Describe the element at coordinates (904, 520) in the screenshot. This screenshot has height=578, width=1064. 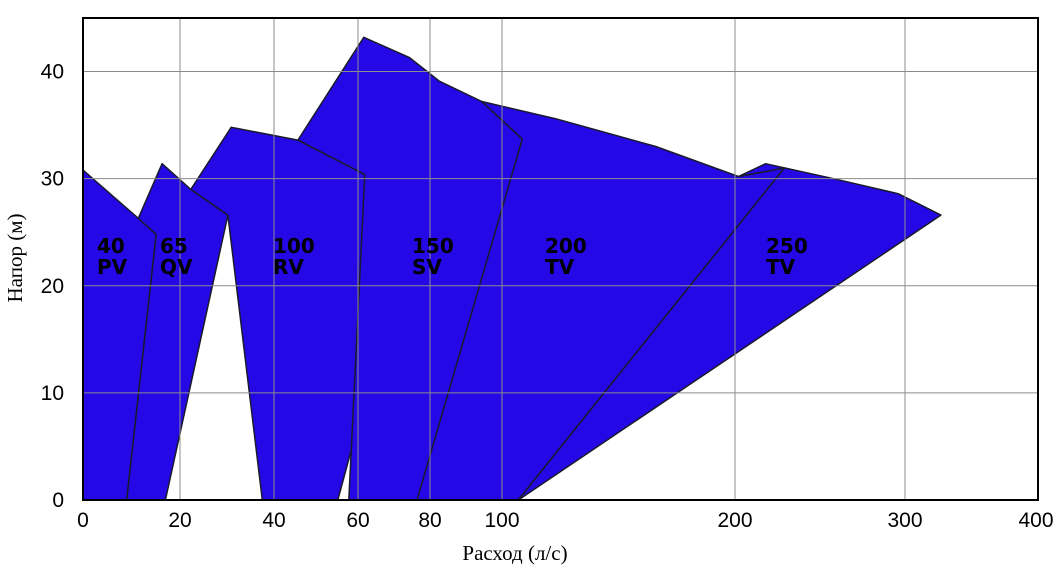
I see `x-tick-label: 300` at that location.